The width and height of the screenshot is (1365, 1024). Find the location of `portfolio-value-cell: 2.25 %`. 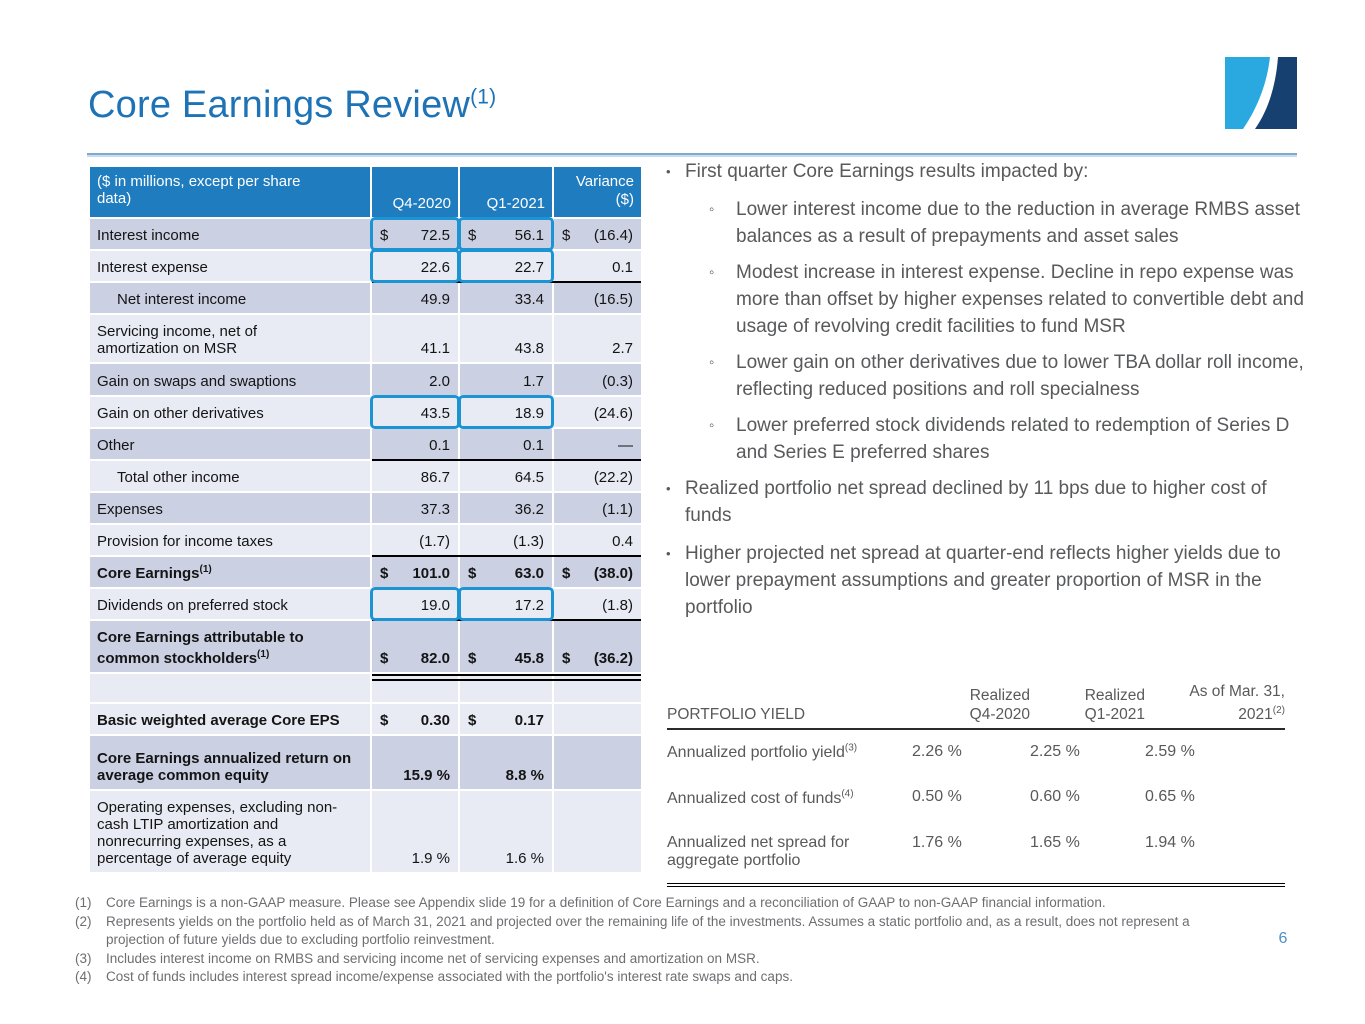

portfolio-value-cell: 2.25 % is located at coordinates (1087, 752).